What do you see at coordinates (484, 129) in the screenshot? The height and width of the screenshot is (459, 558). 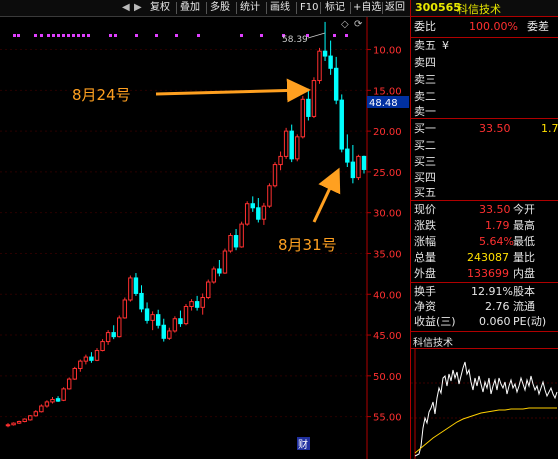 I see `buy1-row: 买一 33.50 1.7` at bounding box center [484, 129].